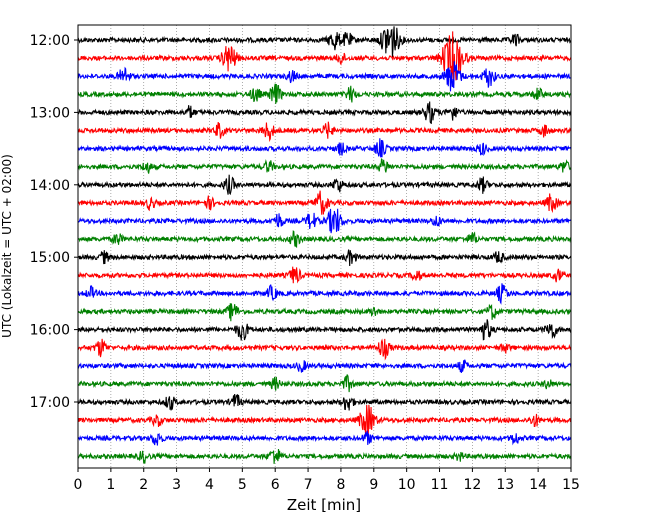 This screenshot has width=650, height=520. Describe the element at coordinates (340, 485) in the screenshot. I see `x-tick-label: 8` at that location.